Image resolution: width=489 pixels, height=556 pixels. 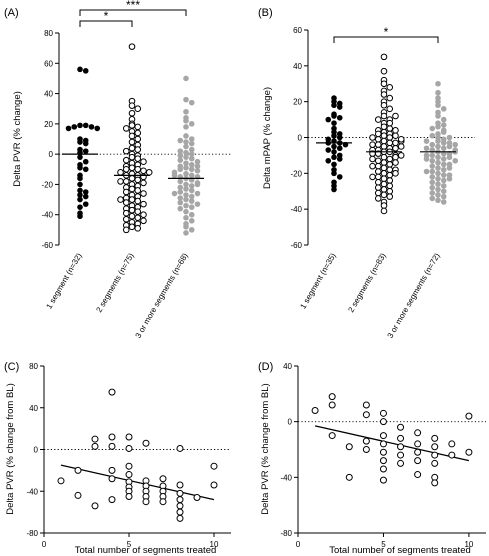 What do you see at coordinates (298, 544) in the screenshot?
I see `x-tick-label: 0` at bounding box center [298, 544].